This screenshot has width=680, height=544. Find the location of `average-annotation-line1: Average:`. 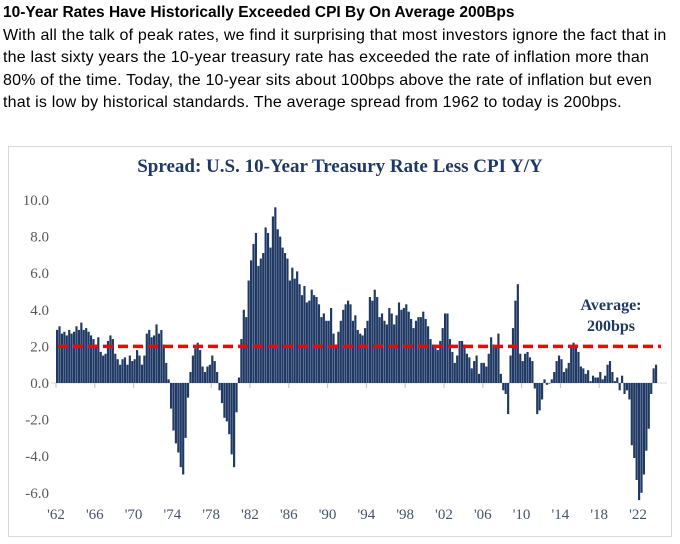

average-annotation-line1: Average: is located at coordinates (611, 305).